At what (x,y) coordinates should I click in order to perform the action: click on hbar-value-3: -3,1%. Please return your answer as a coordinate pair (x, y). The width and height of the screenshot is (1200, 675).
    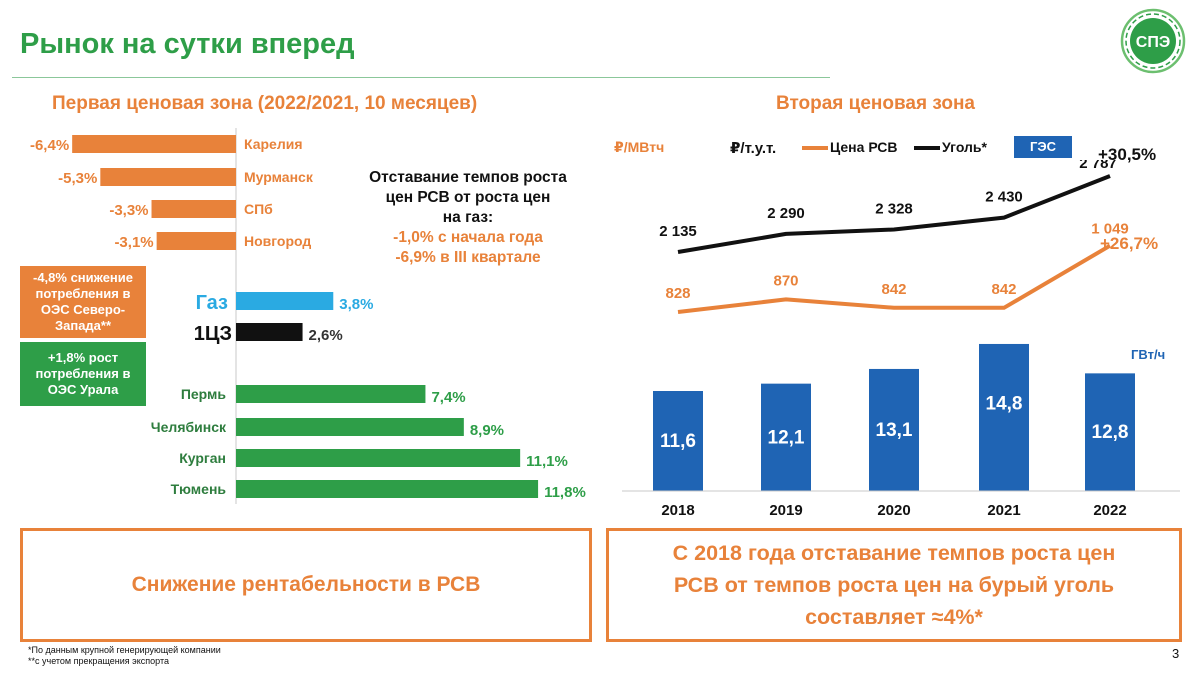
    Looking at the image, I should click on (133, 242).